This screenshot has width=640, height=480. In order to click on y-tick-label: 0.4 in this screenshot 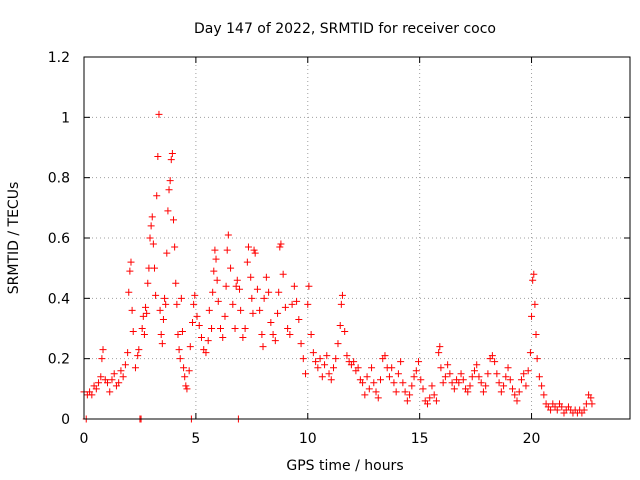, I will do `click(59, 299)`.